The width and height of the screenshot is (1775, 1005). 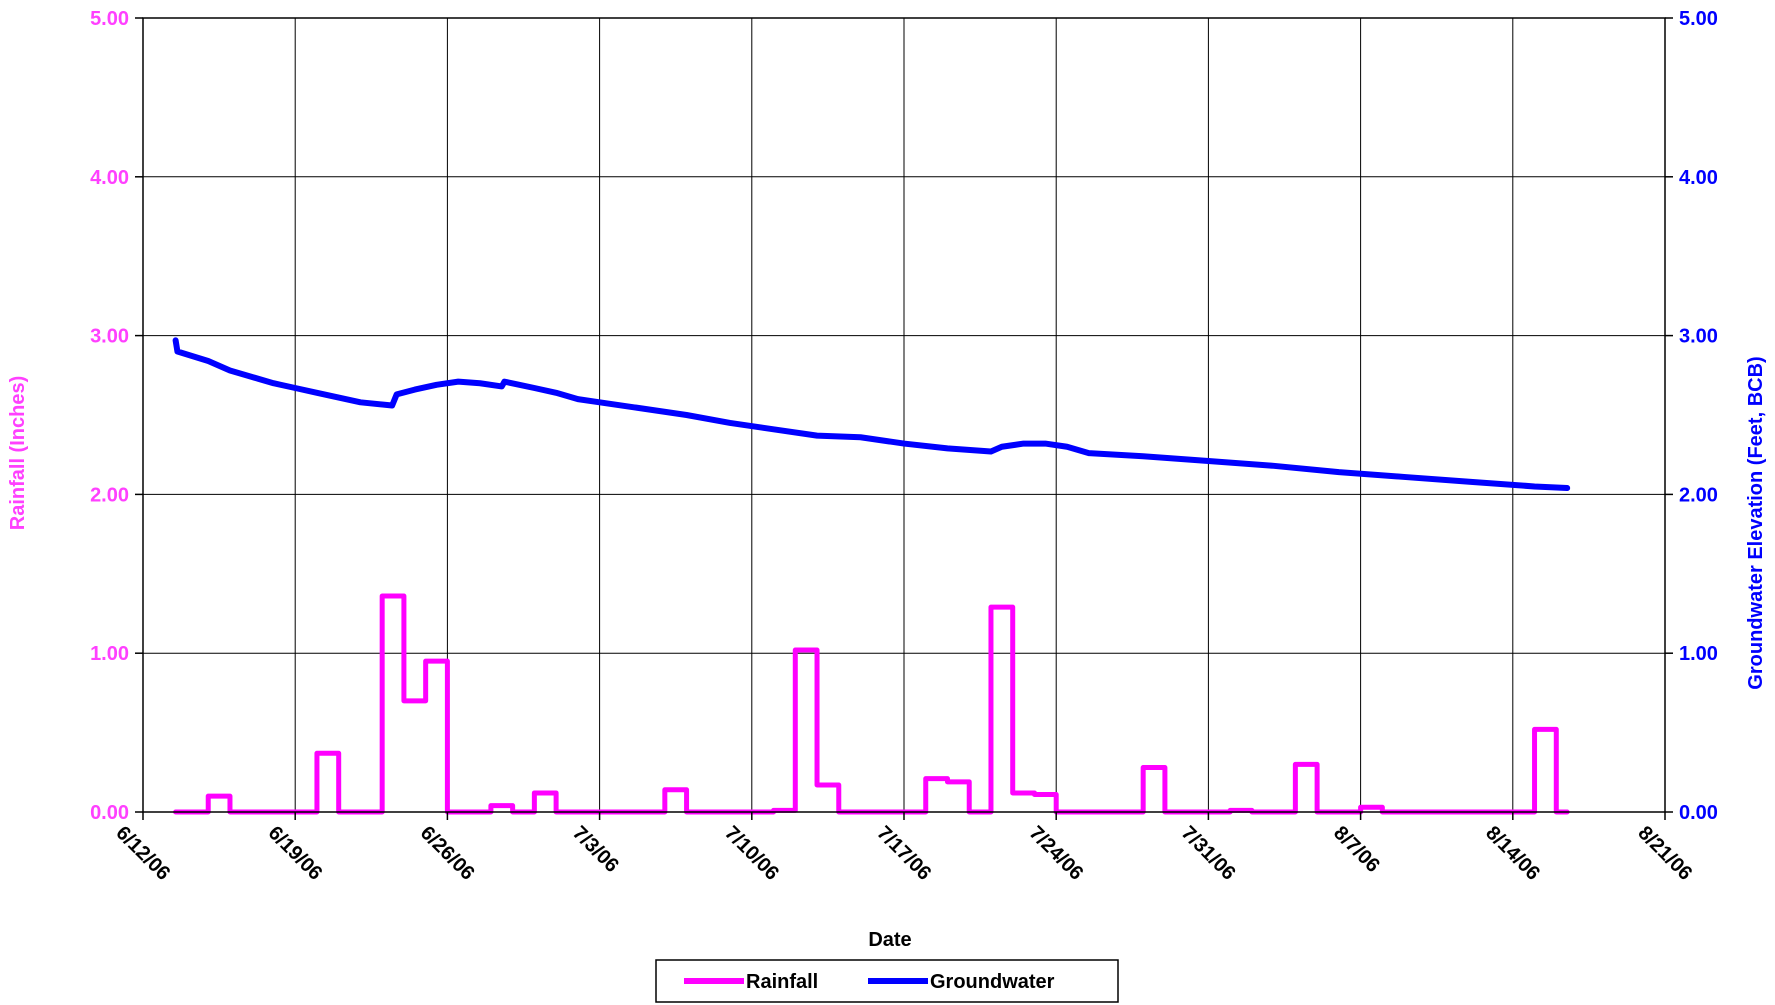 I want to click on x-axis-title: Date, so click(x=889, y=940).